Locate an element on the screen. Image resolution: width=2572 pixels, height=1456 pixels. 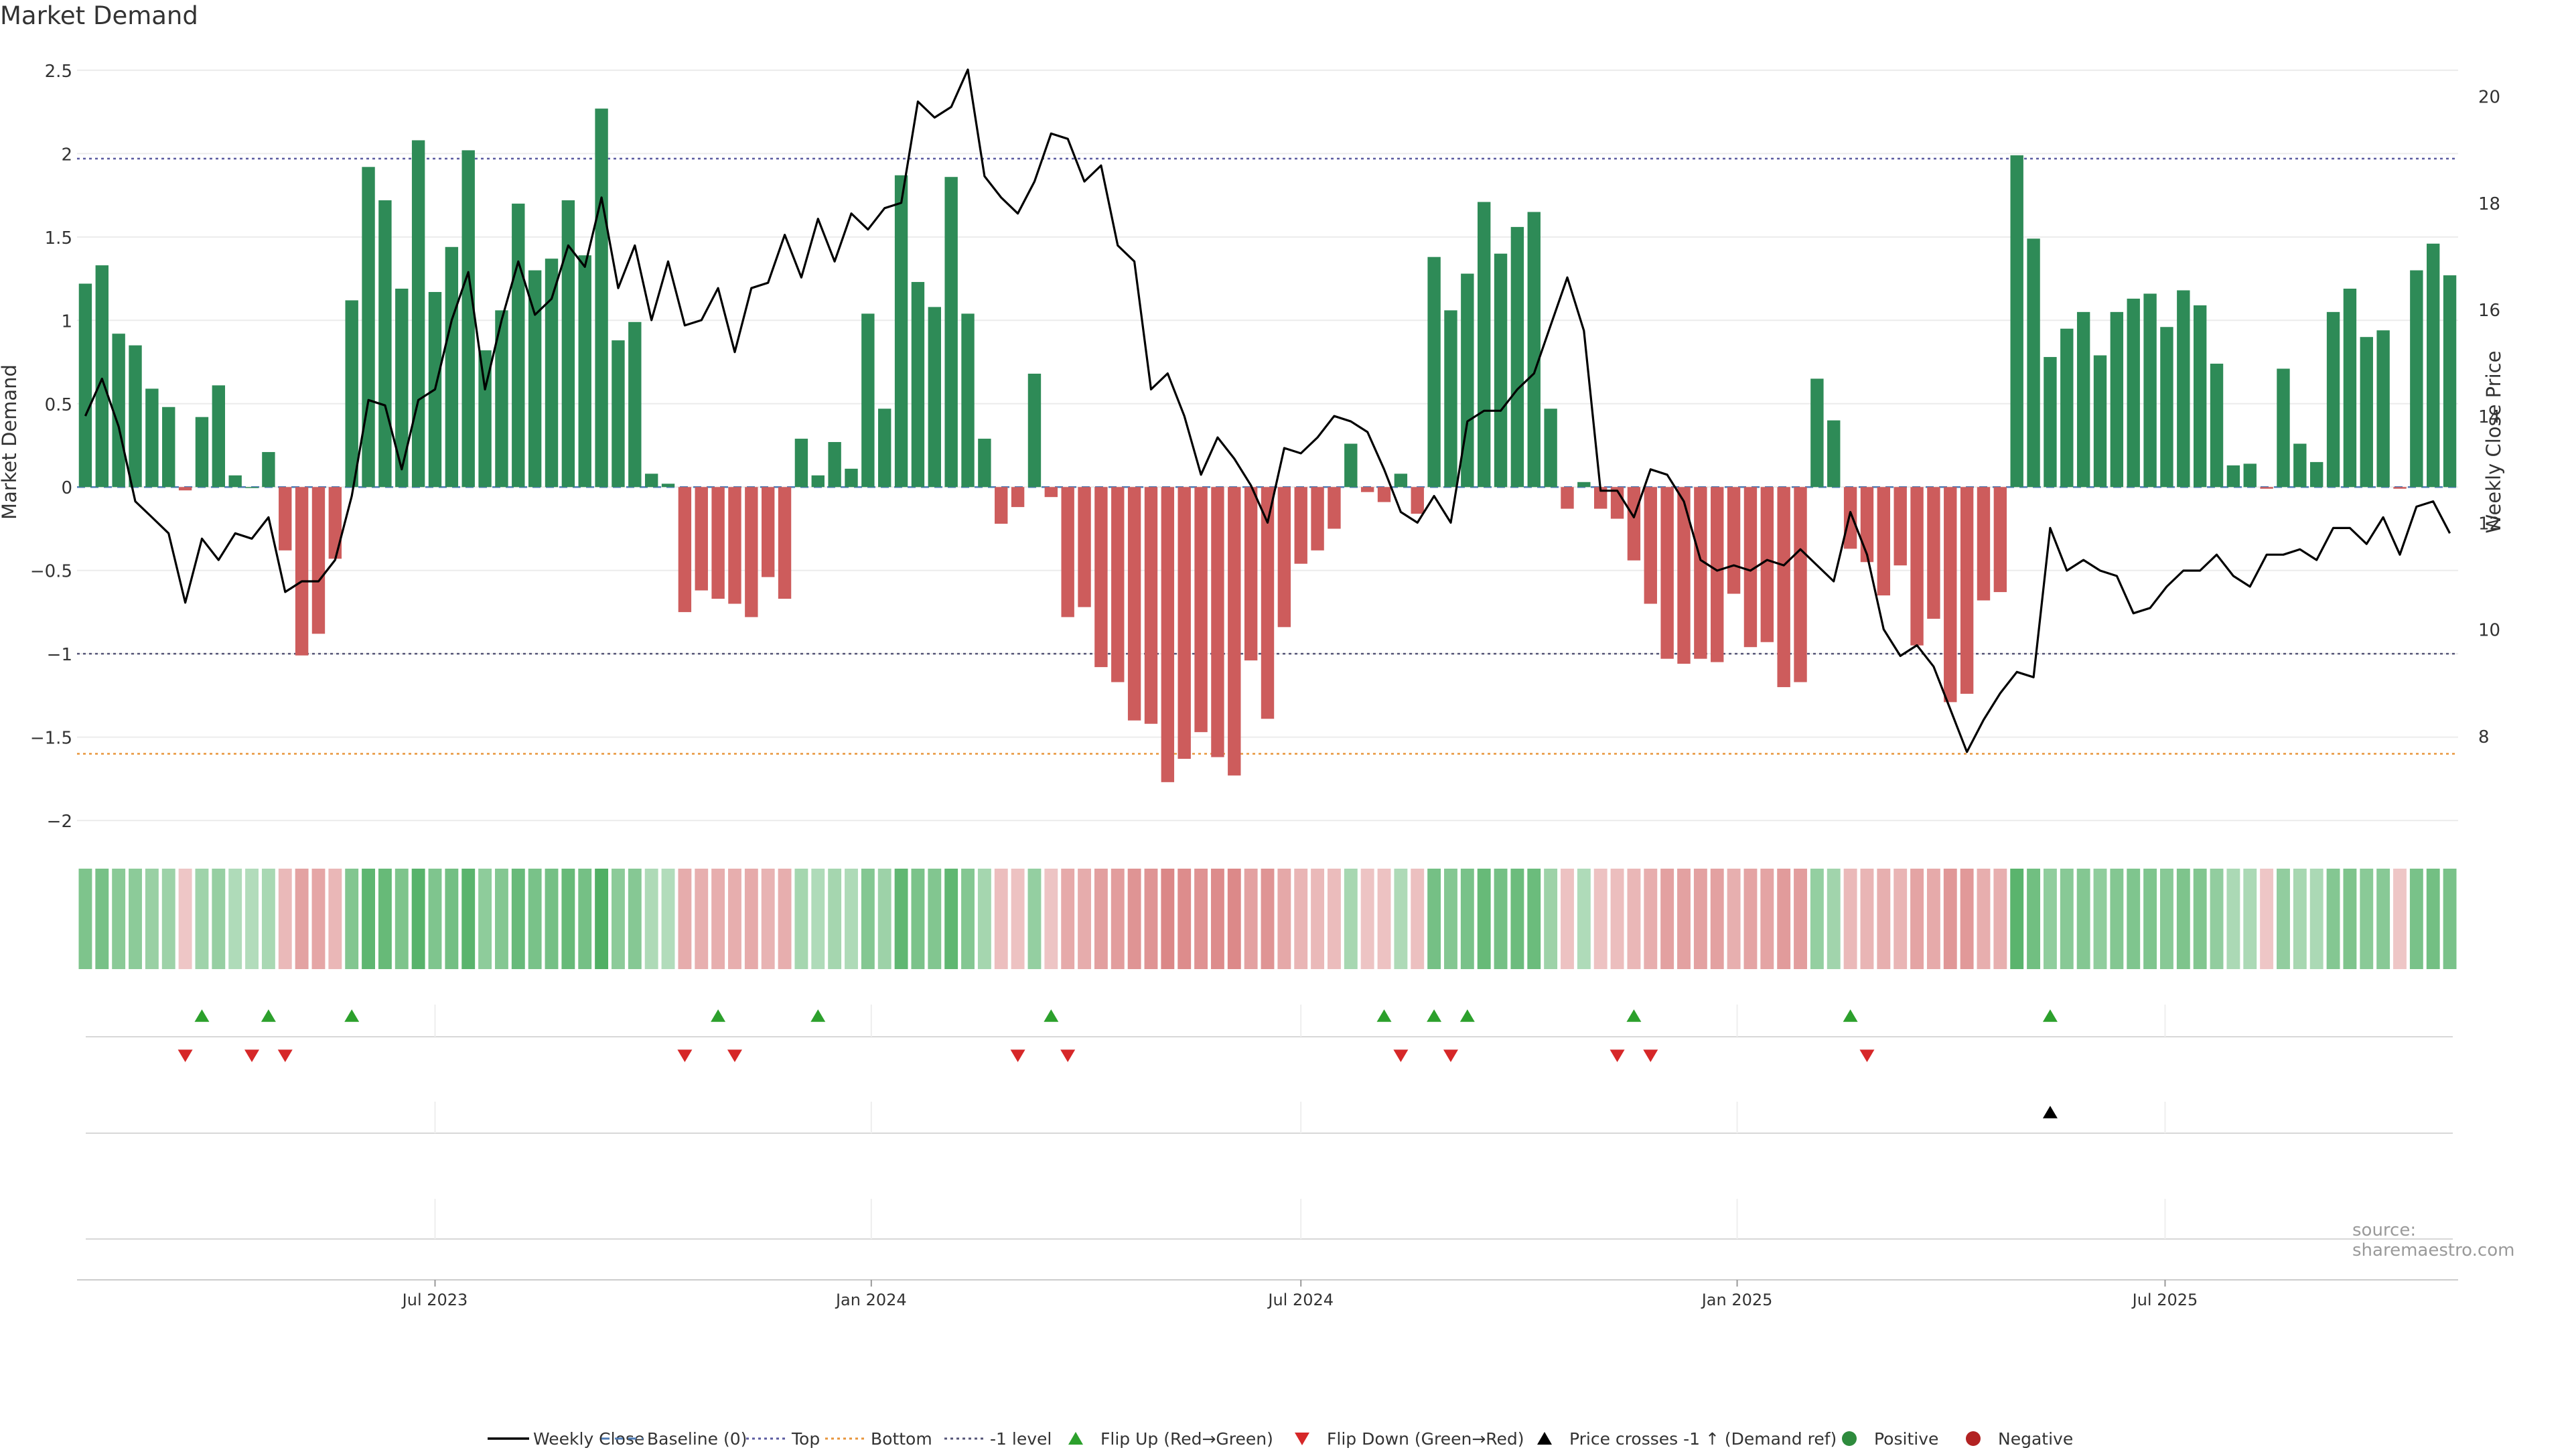
legend-item: Positive is located at coordinates (1890, 1439).